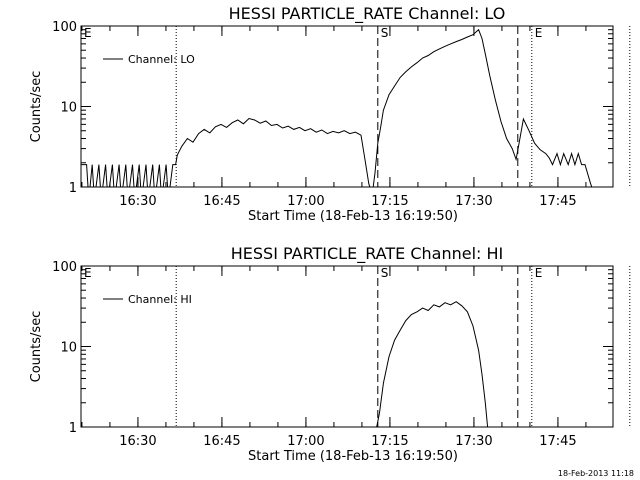  What do you see at coordinates (596, 473) in the screenshot?
I see `footer-timestamp: 18-Feb-2013 11:18` at bounding box center [596, 473].